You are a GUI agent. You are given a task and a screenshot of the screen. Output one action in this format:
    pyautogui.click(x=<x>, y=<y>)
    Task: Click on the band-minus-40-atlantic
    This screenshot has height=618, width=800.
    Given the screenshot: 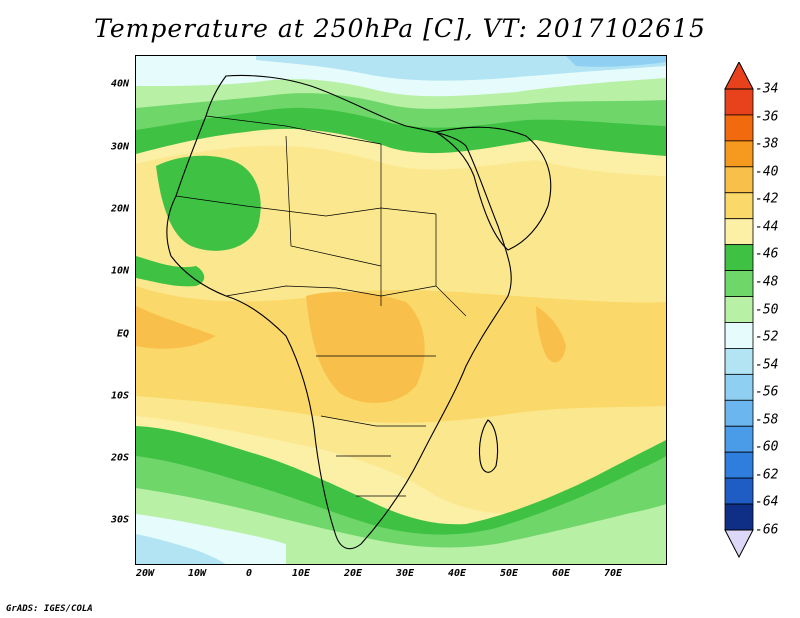 What is the action you would take?
    pyautogui.click(x=176, y=327)
    